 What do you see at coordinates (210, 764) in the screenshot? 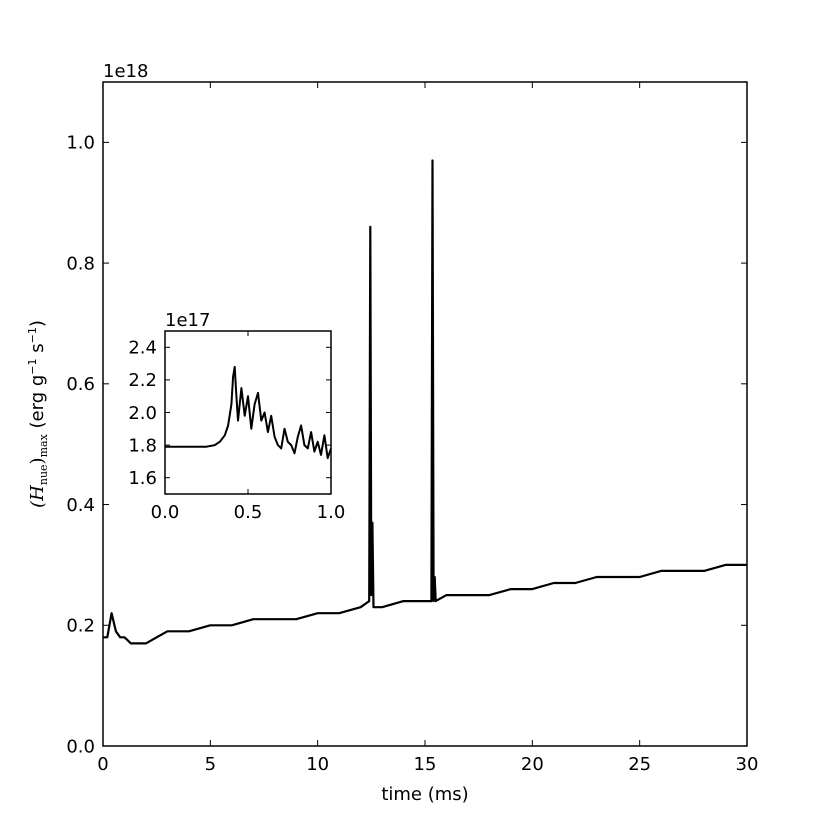
I see `x-tick-label: 5` at bounding box center [210, 764].